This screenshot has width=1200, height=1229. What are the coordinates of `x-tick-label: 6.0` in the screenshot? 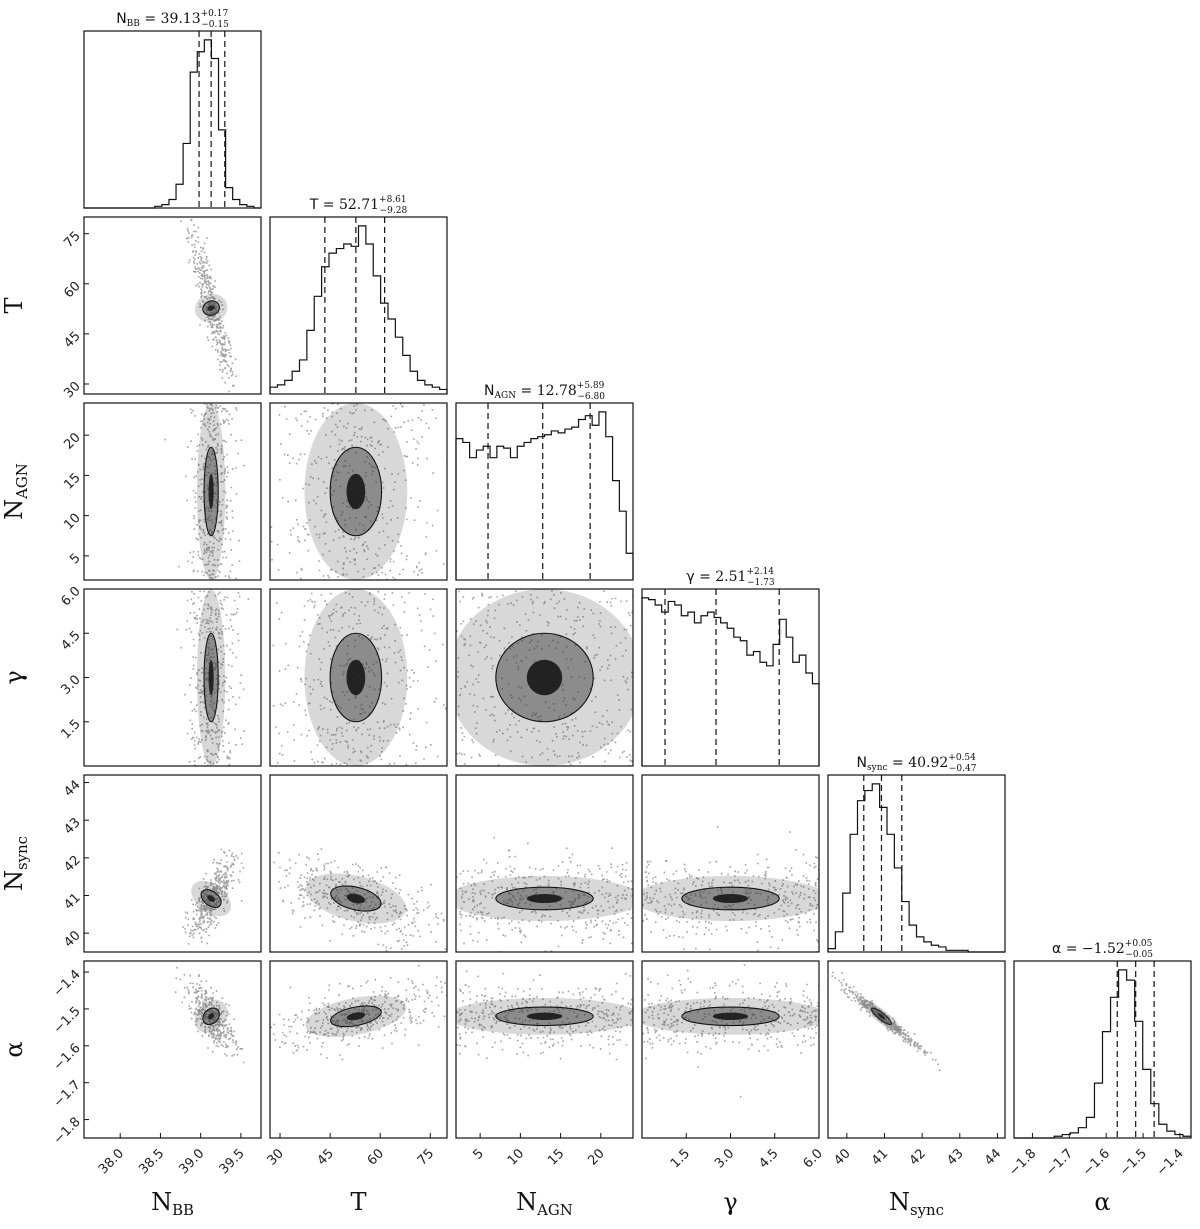 It's located at (813, 1158).